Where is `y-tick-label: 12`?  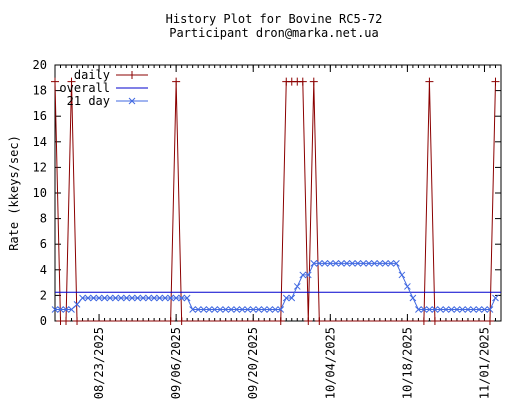 y-tick-label: 12 is located at coordinates (40, 167).